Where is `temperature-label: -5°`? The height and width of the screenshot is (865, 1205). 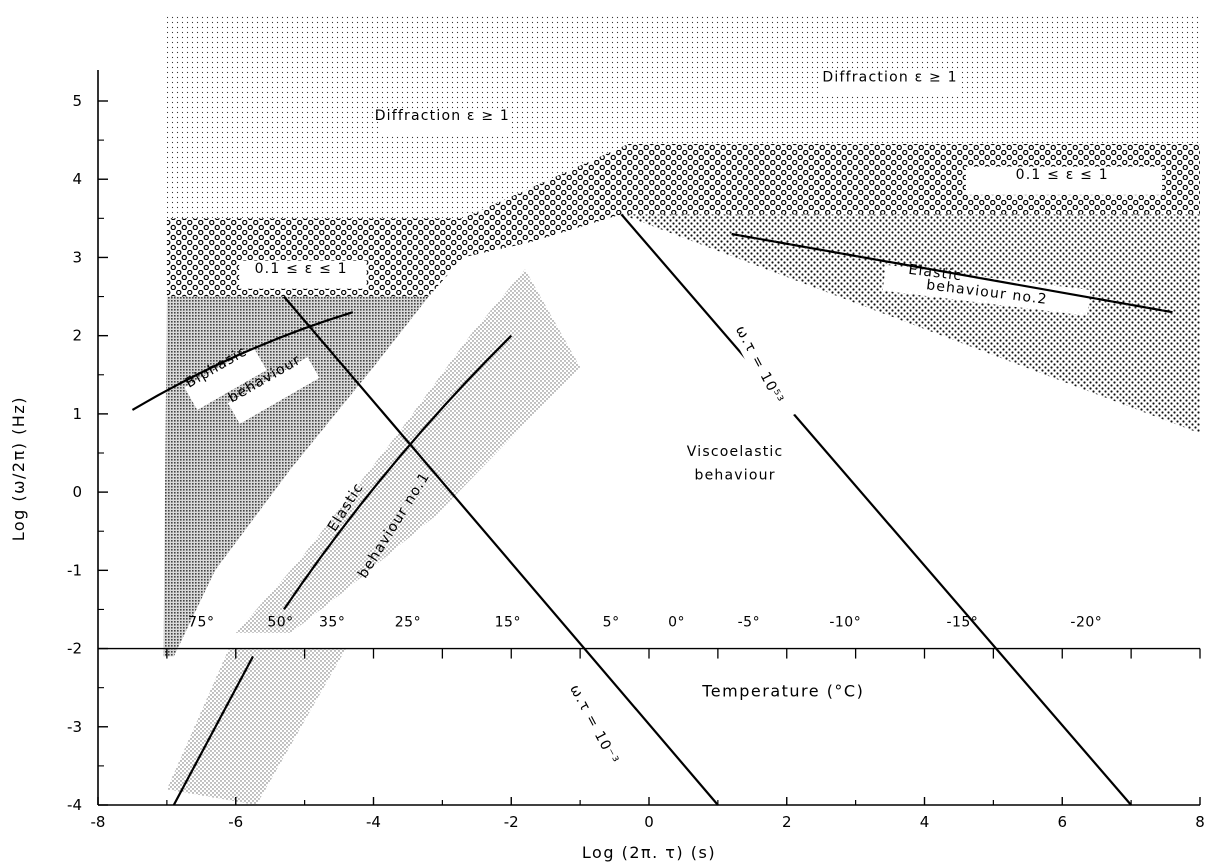
temperature-label: -5° is located at coordinates (749, 623).